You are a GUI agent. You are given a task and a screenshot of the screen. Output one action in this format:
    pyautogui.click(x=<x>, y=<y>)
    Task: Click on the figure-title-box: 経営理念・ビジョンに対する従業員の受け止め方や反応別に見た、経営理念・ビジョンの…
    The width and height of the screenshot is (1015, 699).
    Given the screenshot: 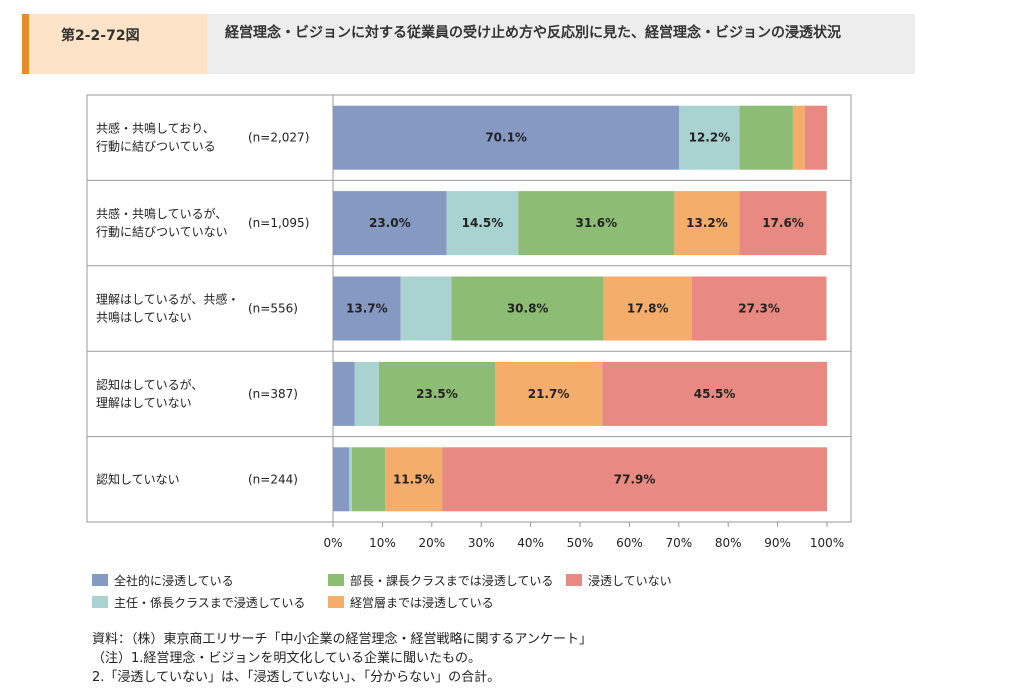 What is the action you would take?
    pyautogui.click(x=561, y=44)
    